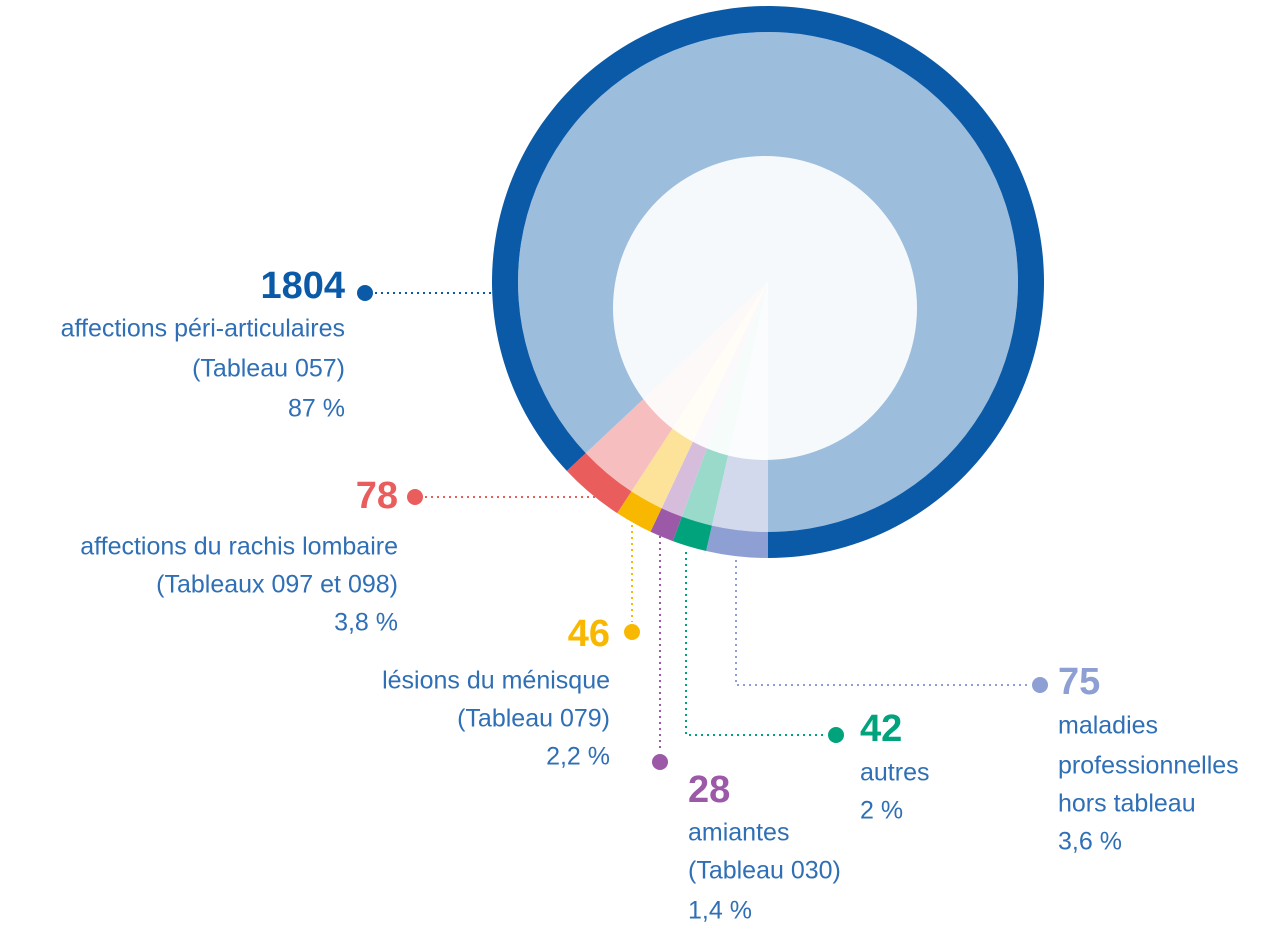 The width and height of the screenshot is (1273, 925). I want to click on category-label: lésions du ménisque, so click(496, 681).